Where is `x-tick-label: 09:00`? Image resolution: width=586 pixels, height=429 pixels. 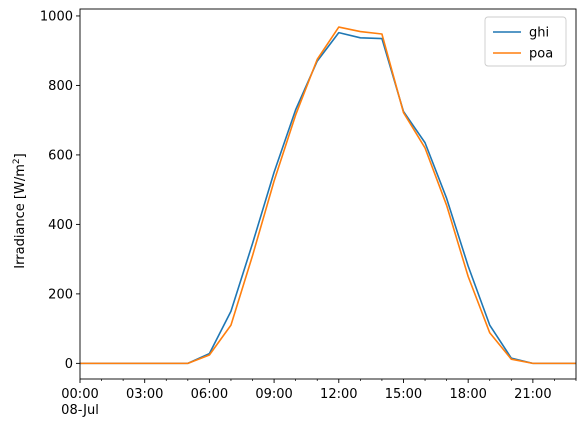 x-tick-label: 09:00 is located at coordinates (273, 394).